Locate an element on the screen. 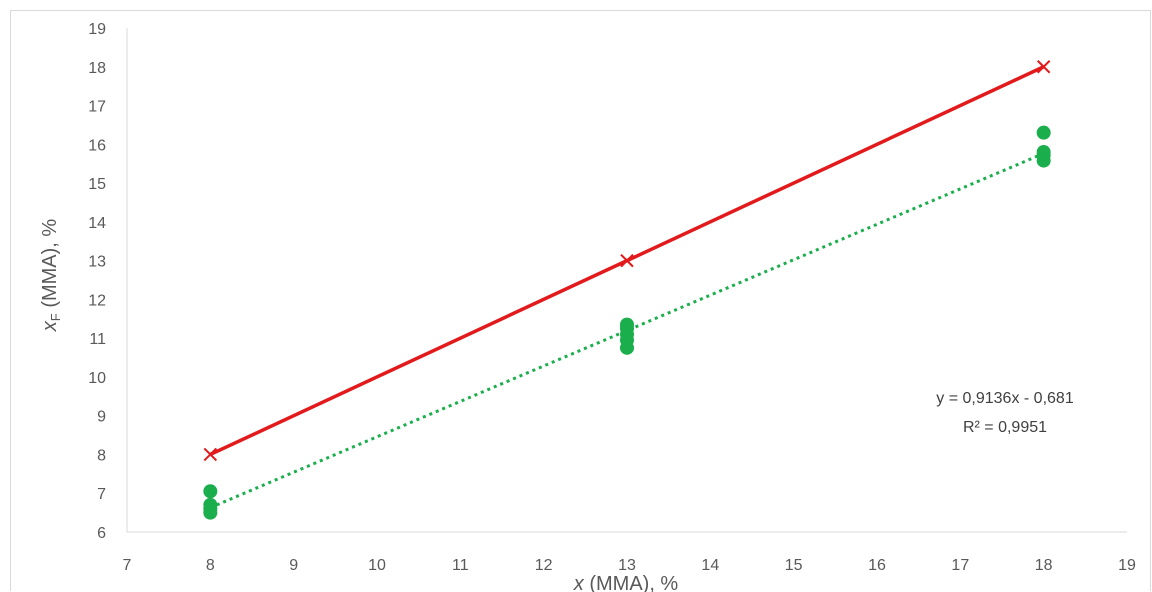 The width and height of the screenshot is (1152, 592). x-tick-label: 8 is located at coordinates (210, 565).